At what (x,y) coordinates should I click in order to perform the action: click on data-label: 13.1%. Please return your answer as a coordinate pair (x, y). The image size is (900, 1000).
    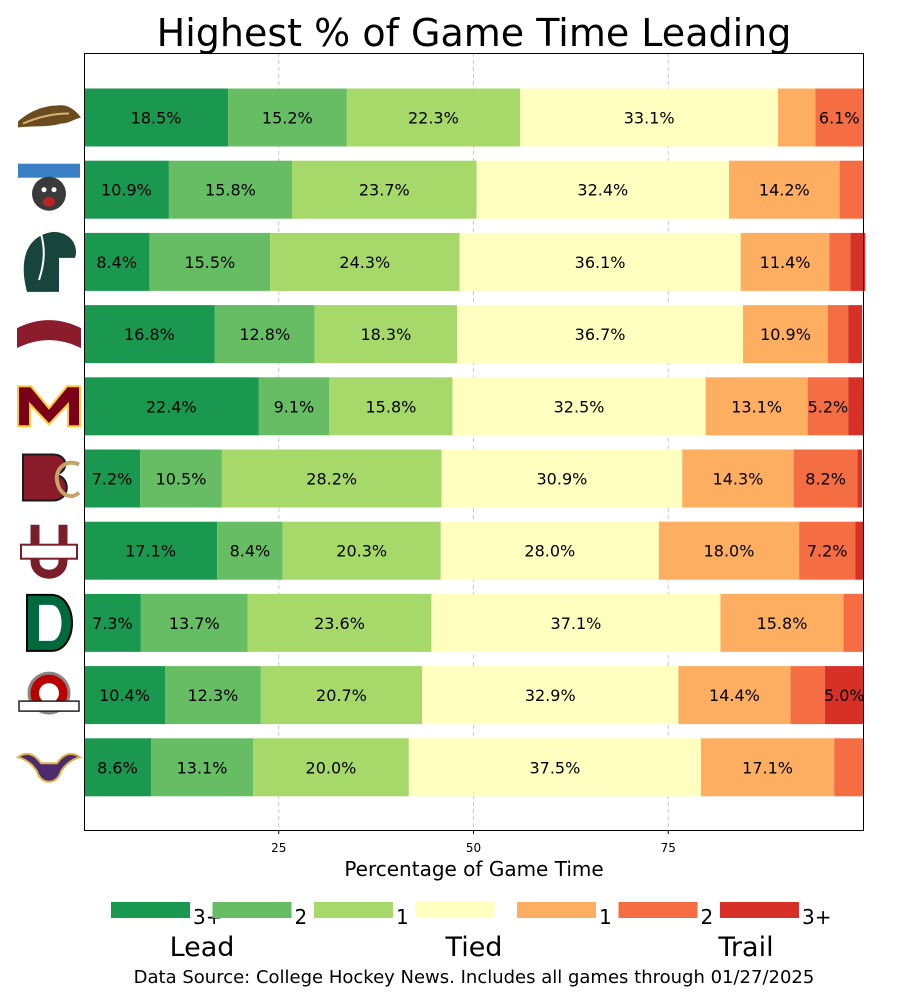
    Looking at the image, I should click on (756, 406).